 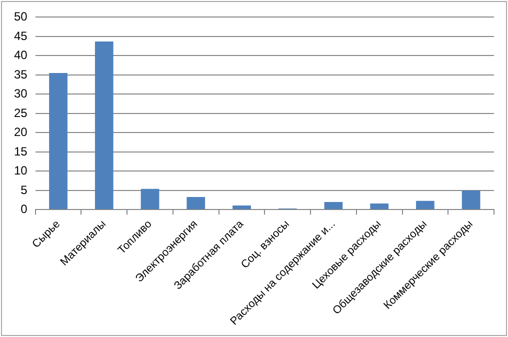 I want to click on y-tick-label: 35, so click(x=21, y=74).